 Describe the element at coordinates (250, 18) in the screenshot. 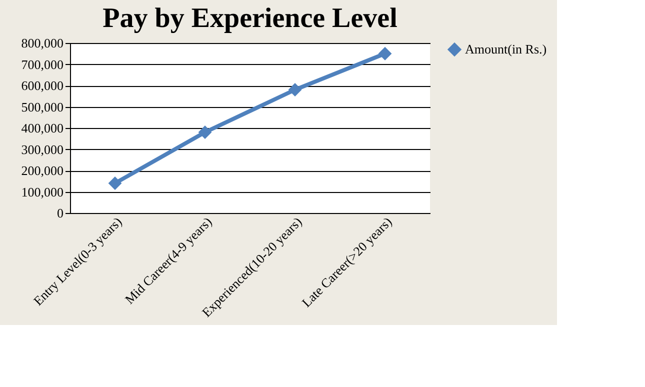

I see `chart-title: Pay by Experience Level` at that location.